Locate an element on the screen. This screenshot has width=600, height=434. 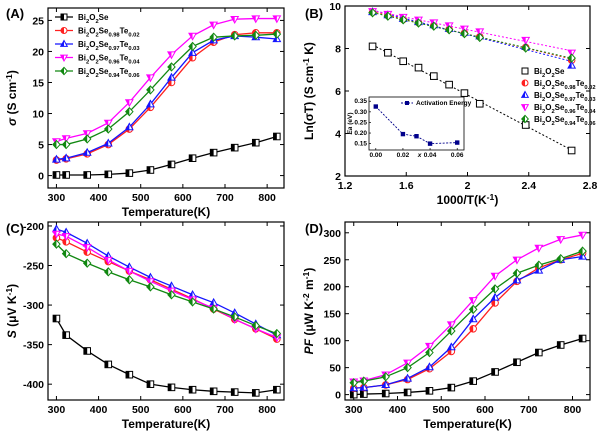
x-tick-label: 1.2 is located at coordinates (345, 186).